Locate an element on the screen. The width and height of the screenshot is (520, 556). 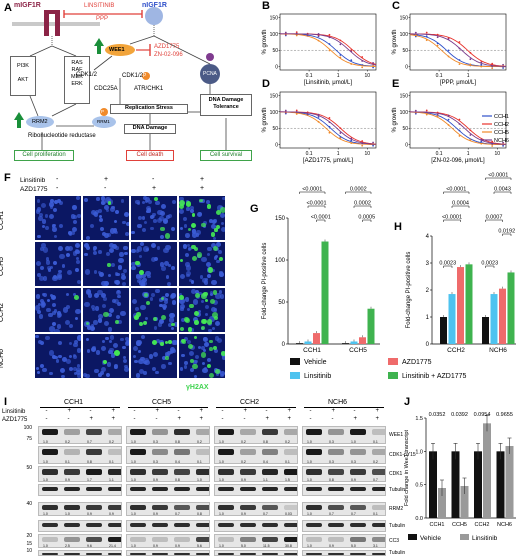
arrow-to-ras is located at coordinates (64, 51).